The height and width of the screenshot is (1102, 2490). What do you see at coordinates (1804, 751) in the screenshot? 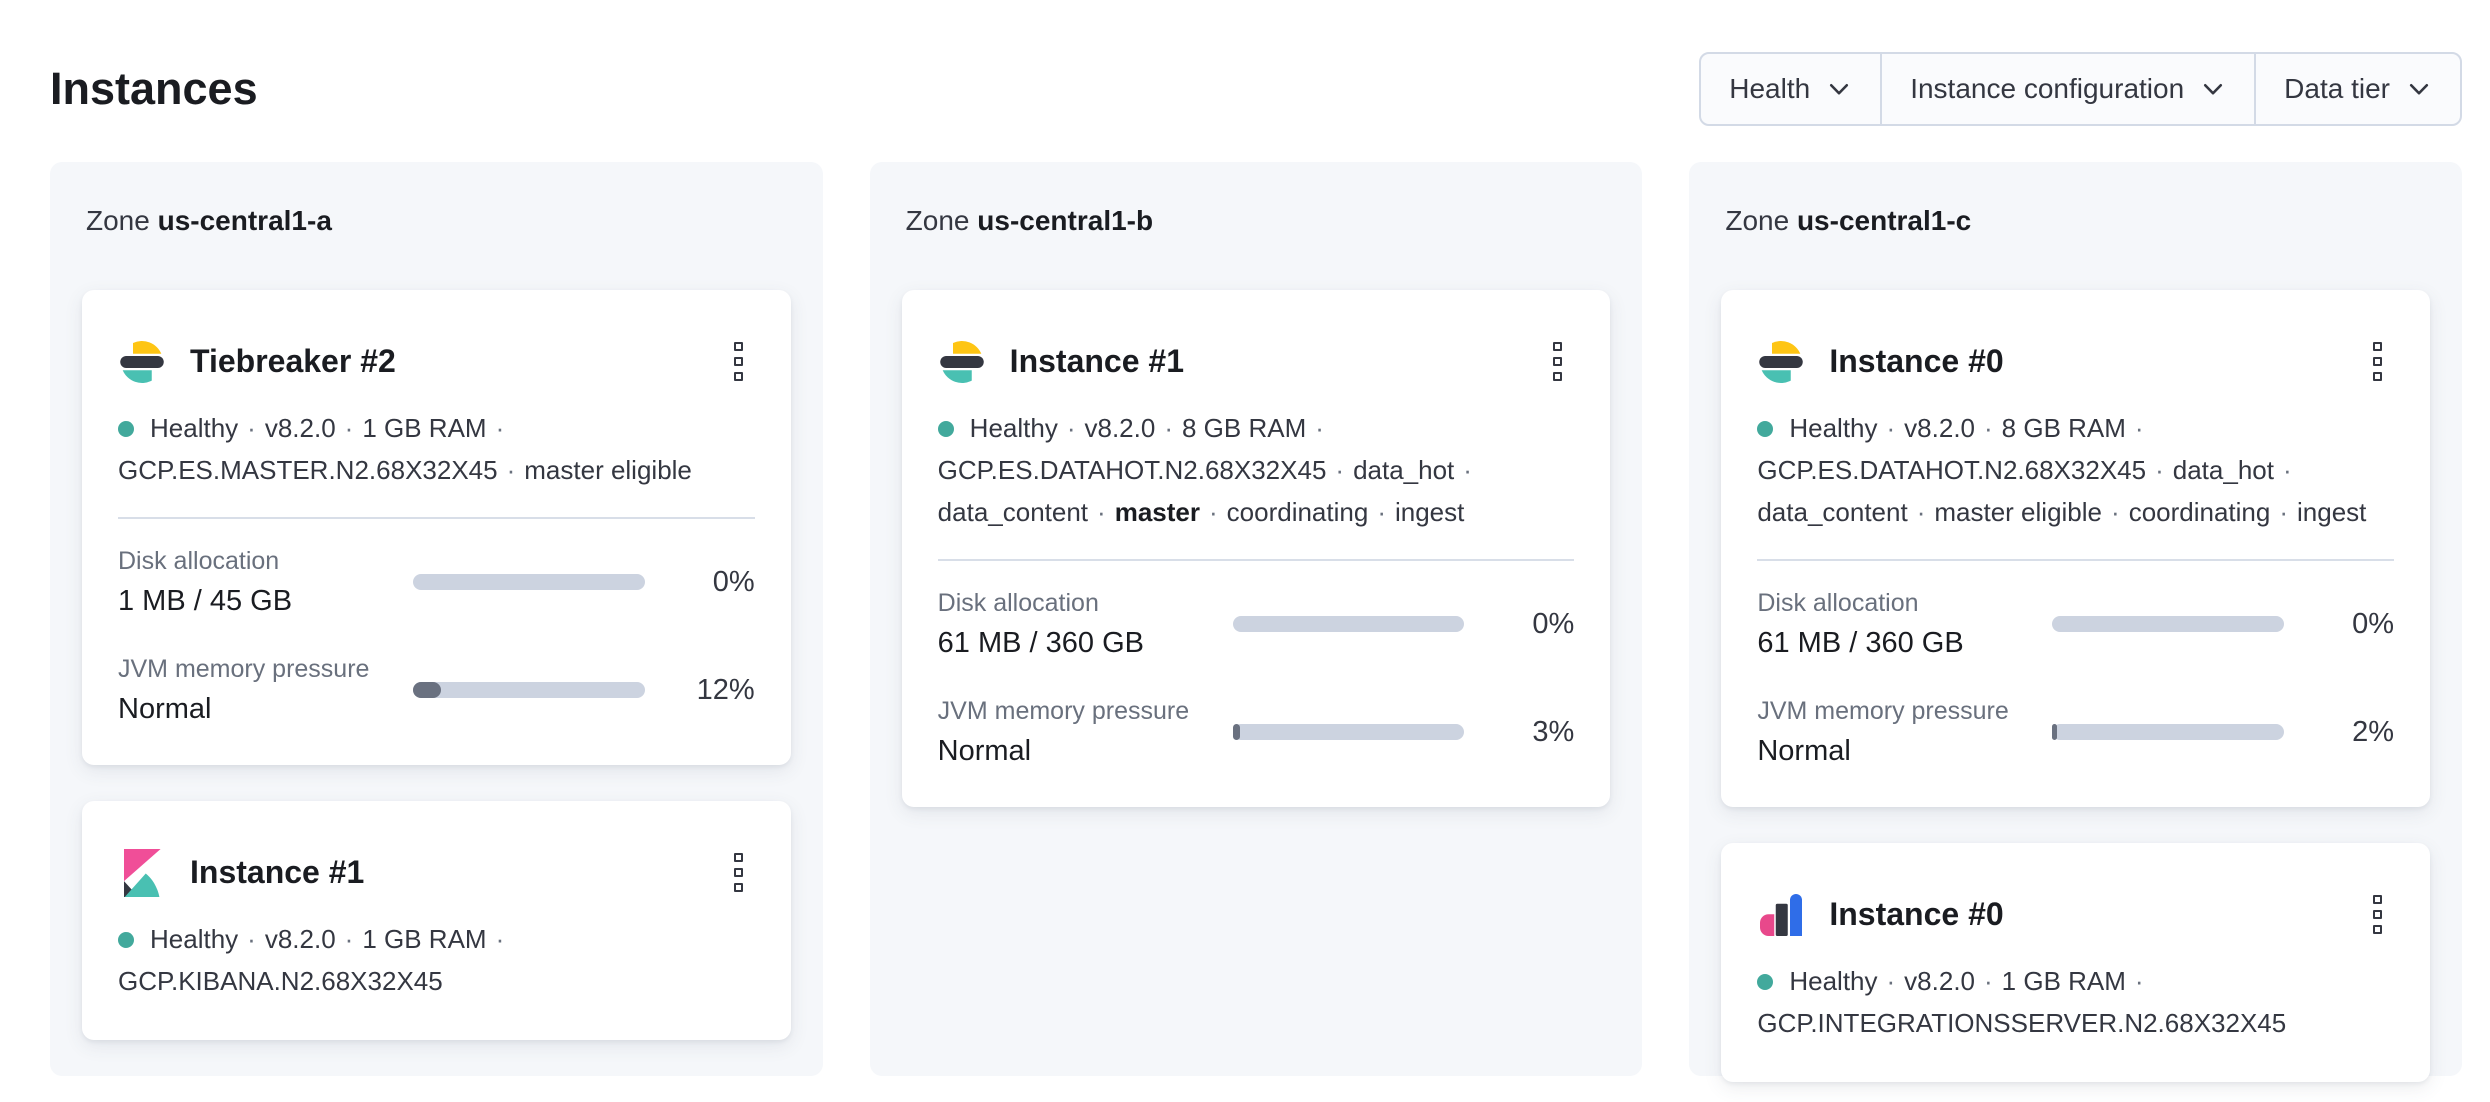
I see `metric-value: Normal` at bounding box center [1804, 751].